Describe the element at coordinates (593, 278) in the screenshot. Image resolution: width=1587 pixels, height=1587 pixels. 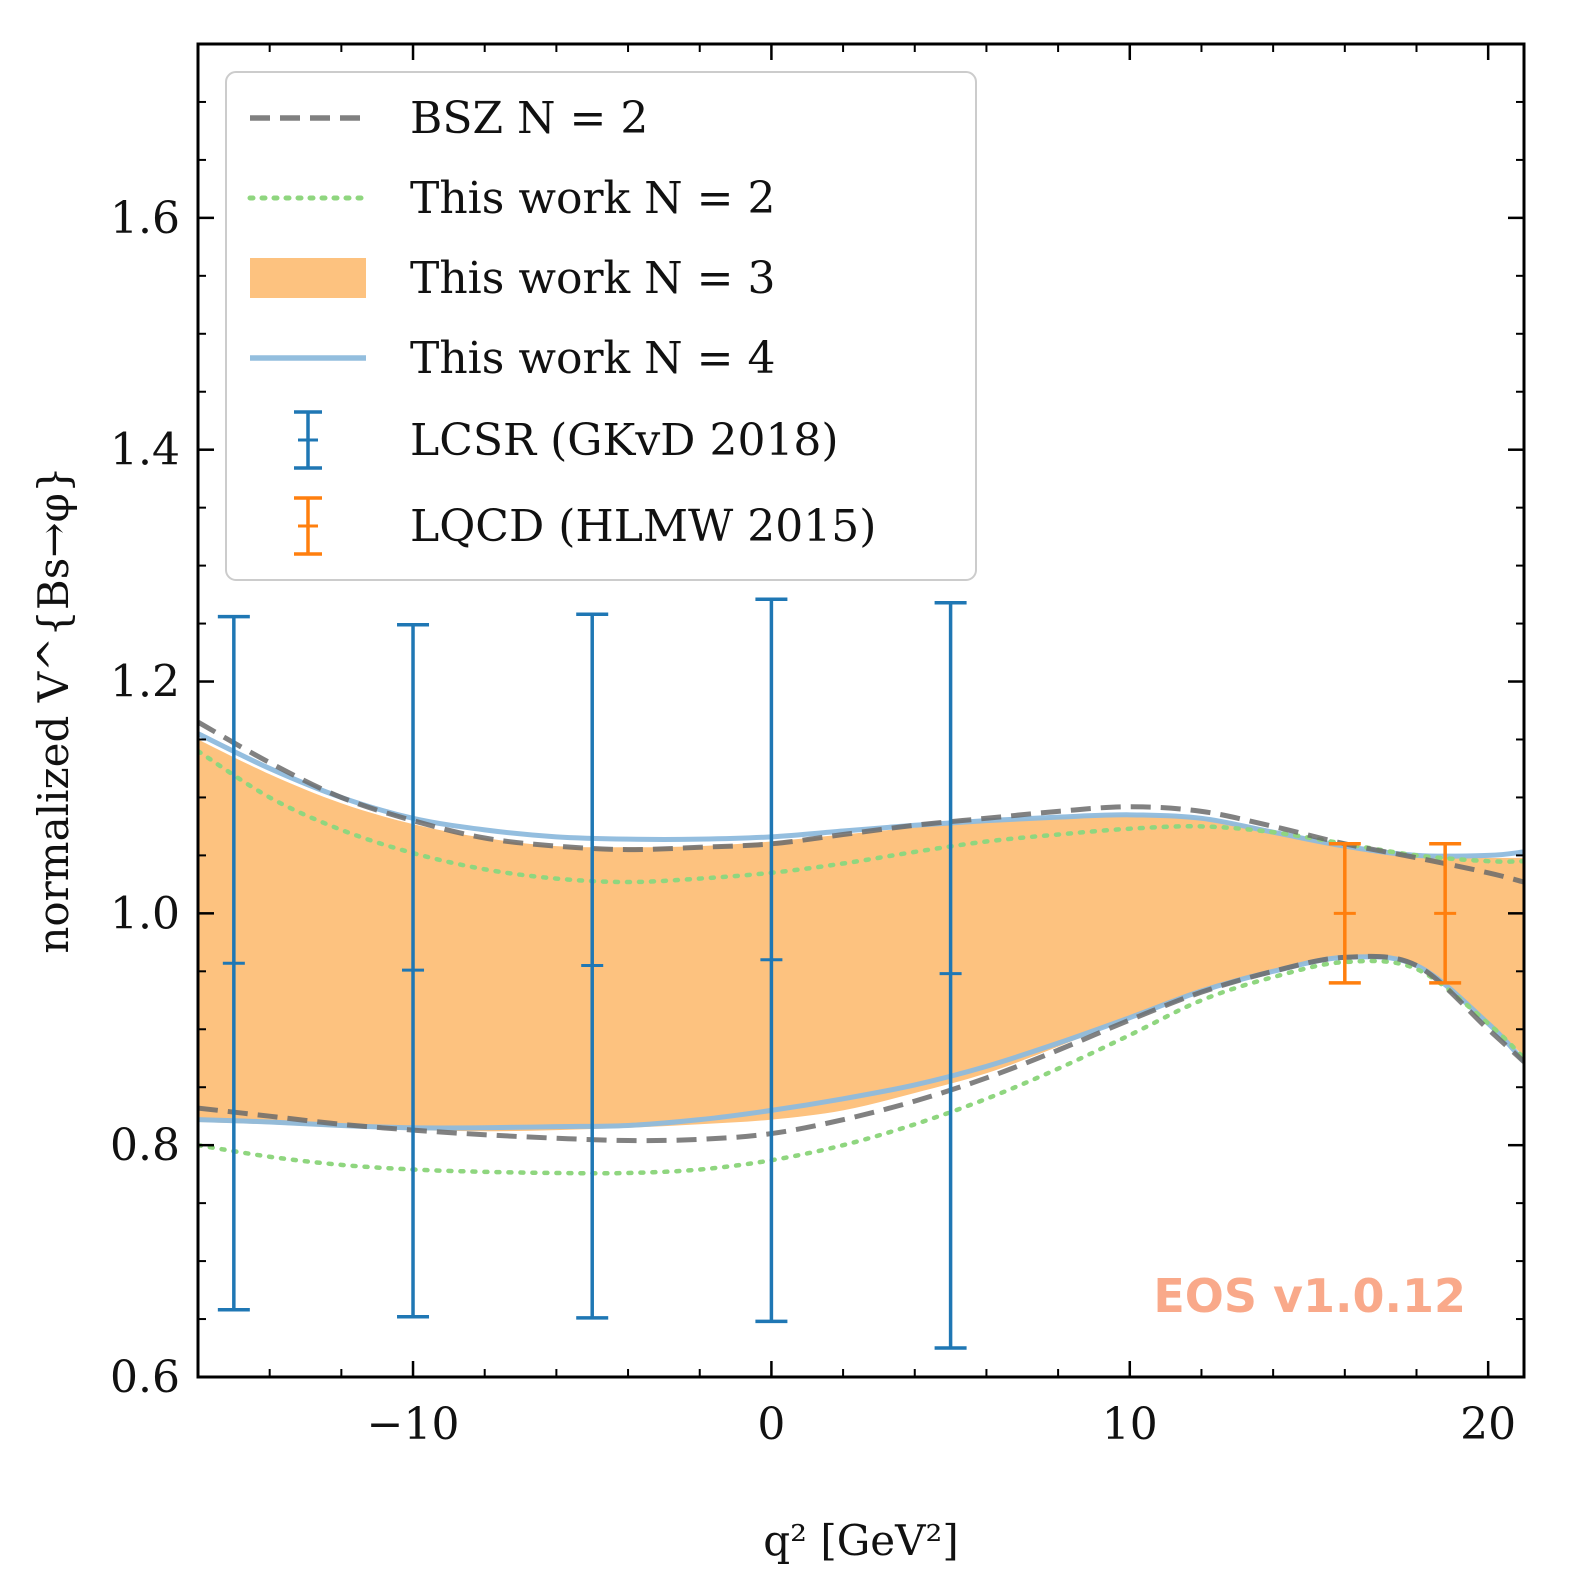
I see `legend-label: This work N = 3` at that location.